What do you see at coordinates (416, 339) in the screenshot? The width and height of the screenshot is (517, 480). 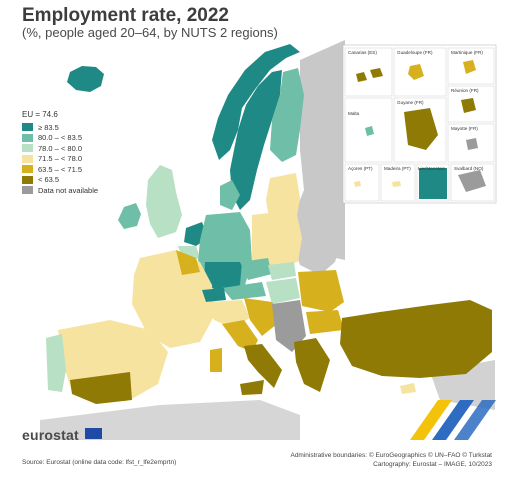 I see `region-turkey` at bounding box center [416, 339].